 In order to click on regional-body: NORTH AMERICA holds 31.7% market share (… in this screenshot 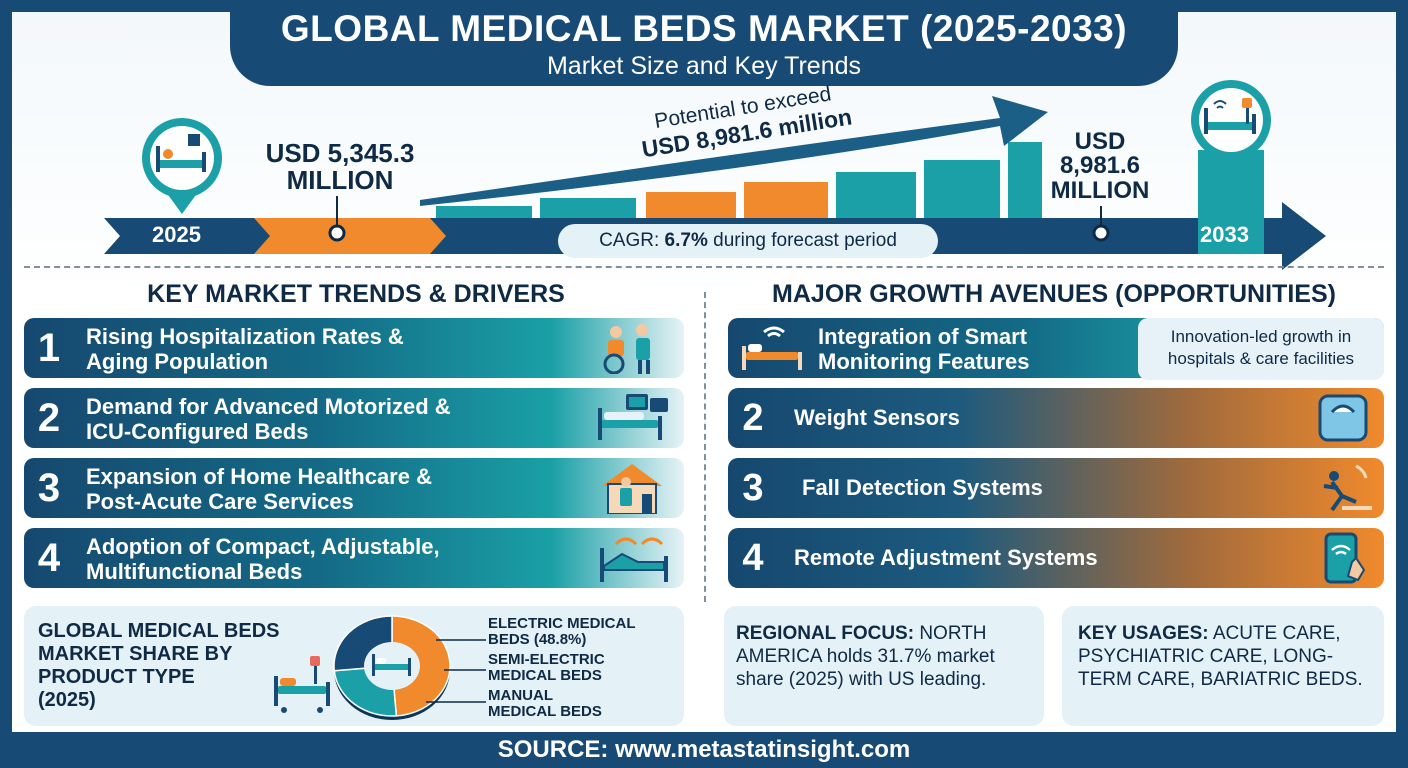, I will do `click(865, 656)`.